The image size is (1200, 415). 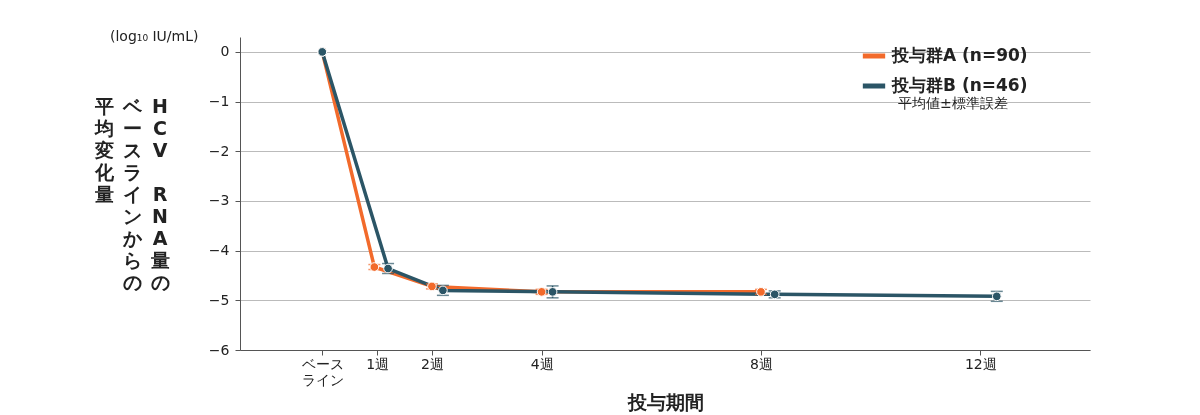 What do you see at coordinates (542, 363) in the screenshot?
I see `x-tick-label: 4週` at bounding box center [542, 363].